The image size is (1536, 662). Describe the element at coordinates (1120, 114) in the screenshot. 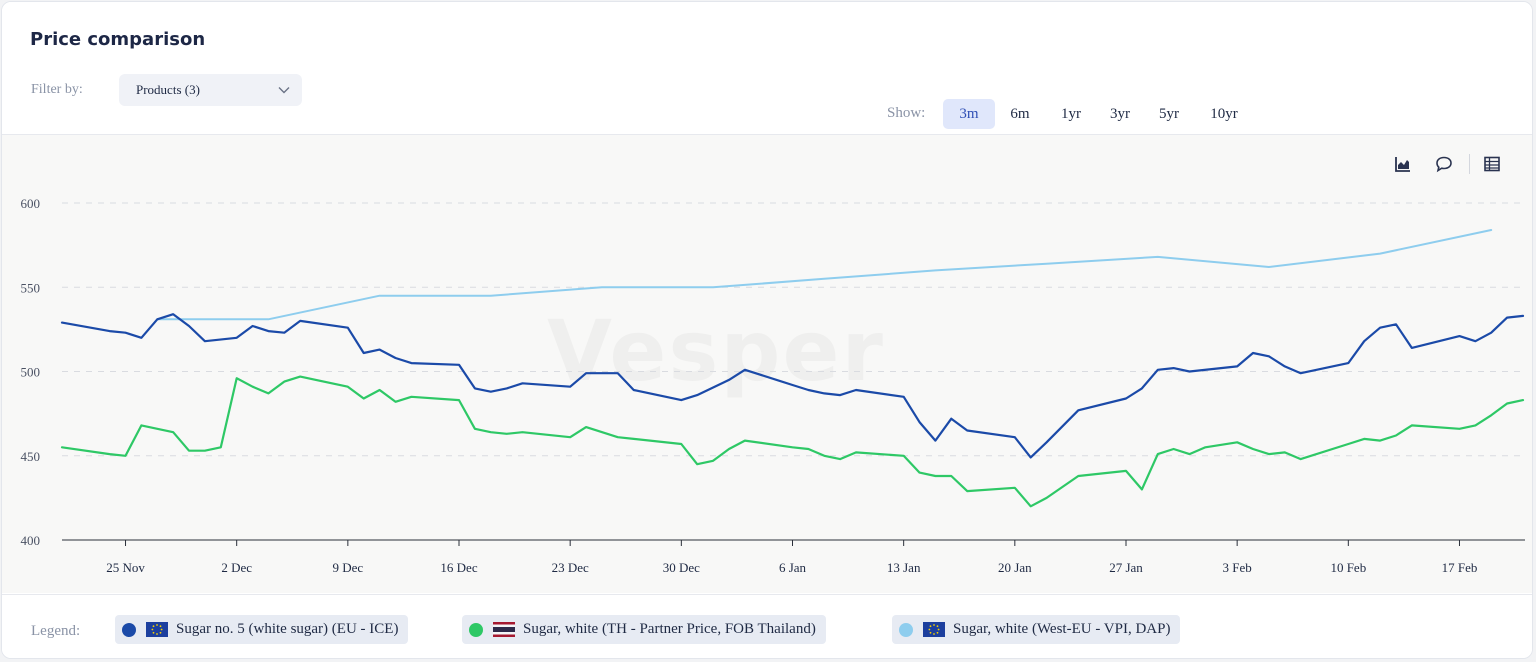

I see `range-3yr-button: 3yr` at that location.